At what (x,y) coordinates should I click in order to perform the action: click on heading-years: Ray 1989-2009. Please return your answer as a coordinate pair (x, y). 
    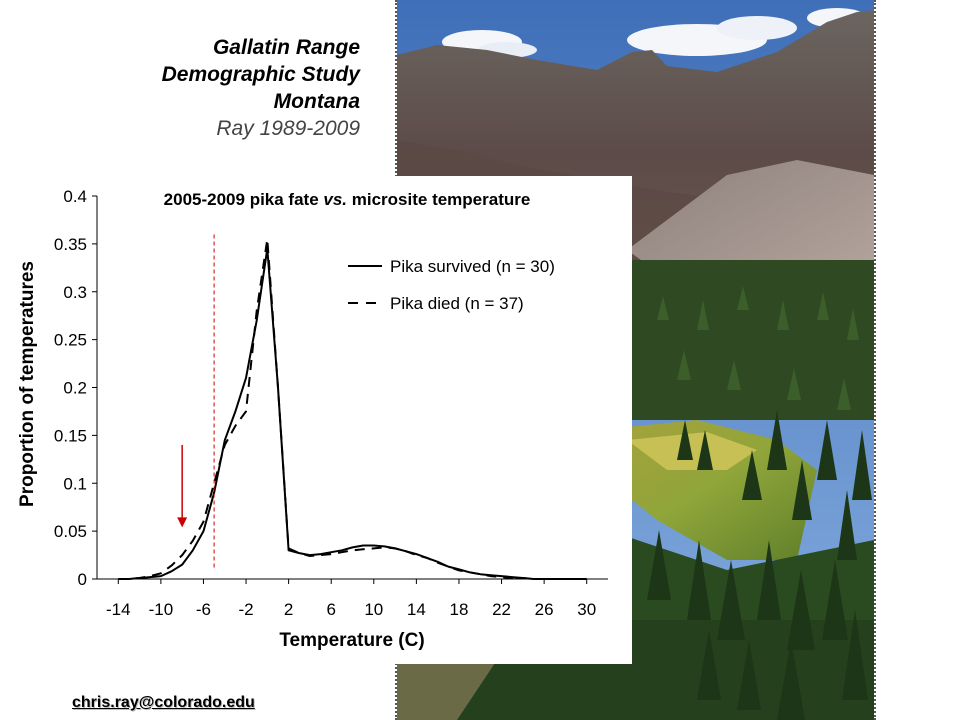
    Looking at the image, I should click on (288, 128).